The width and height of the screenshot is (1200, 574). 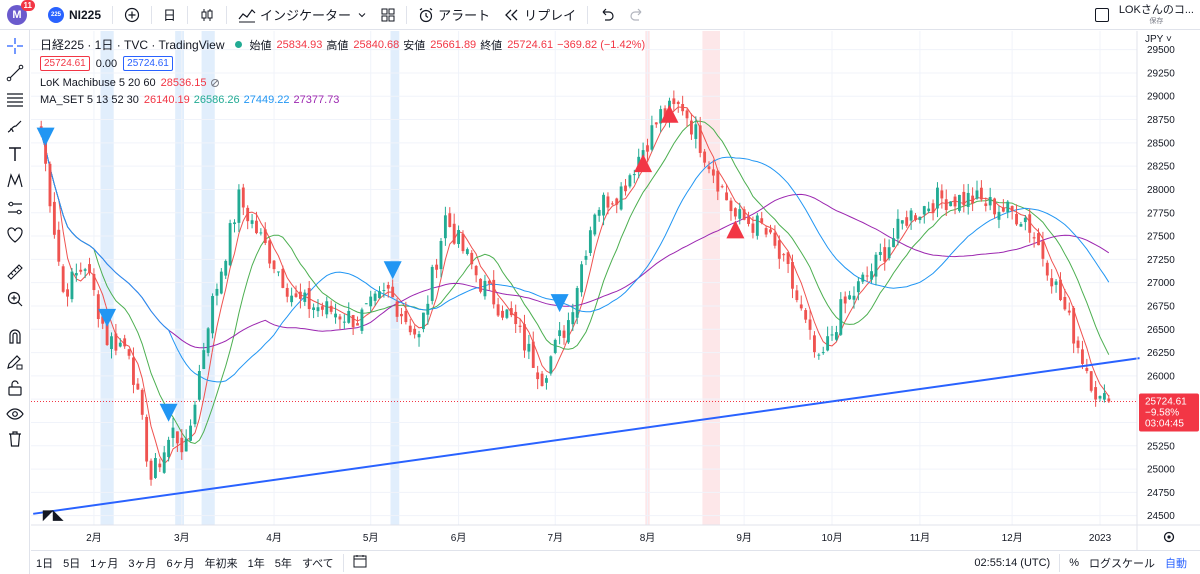 What do you see at coordinates (106, 63) in the screenshot?
I see `spread-value: 0.00` at bounding box center [106, 63].